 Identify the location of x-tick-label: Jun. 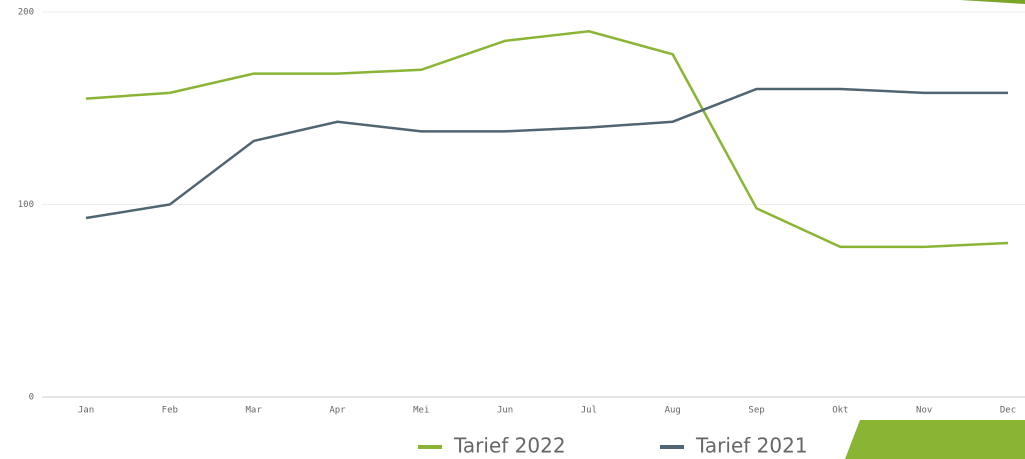
(505, 411).